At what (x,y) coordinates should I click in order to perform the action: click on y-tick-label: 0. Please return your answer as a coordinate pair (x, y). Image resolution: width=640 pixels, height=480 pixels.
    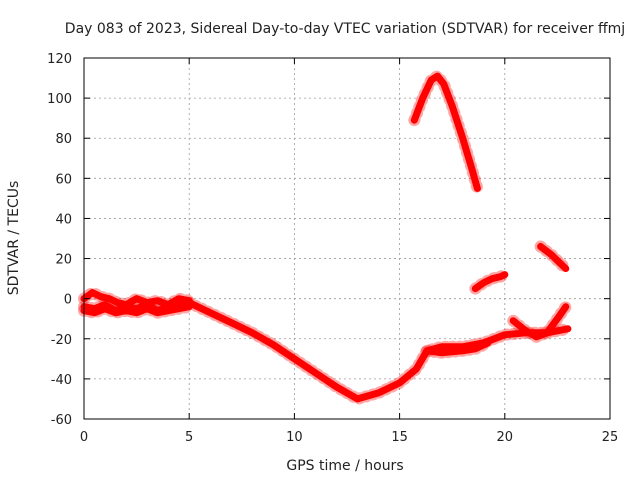
    Looking at the image, I should click on (68, 300).